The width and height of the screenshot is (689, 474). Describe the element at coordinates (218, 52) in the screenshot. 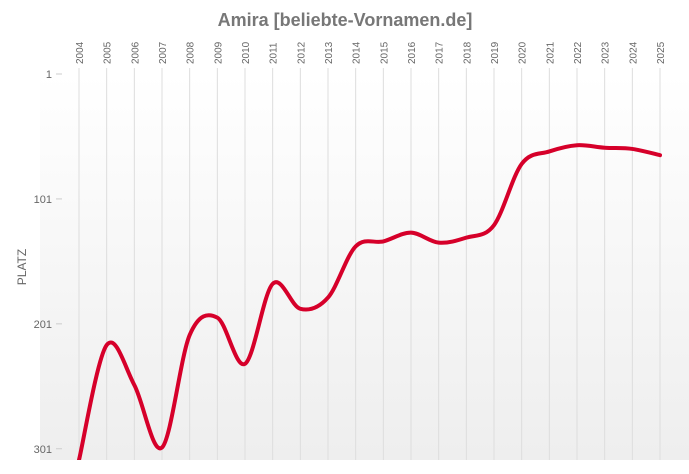

I see `x-tick-label: 2009` at that location.